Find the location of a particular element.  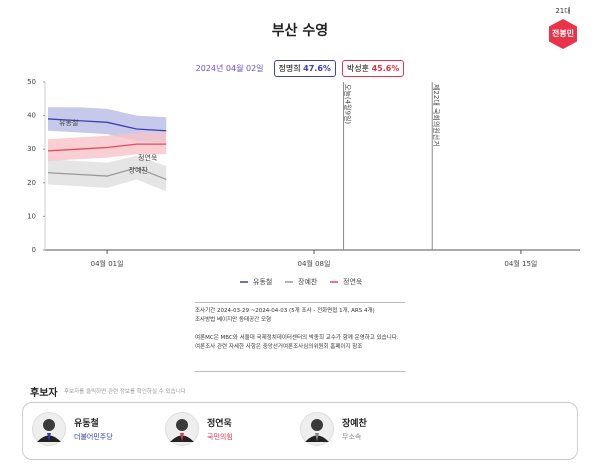

candidate-name: 장예찬 is located at coordinates (354, 424).